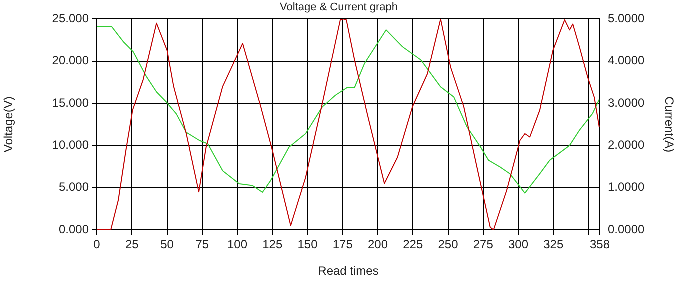 The image size is (678, 283). What do you see at coordinates (272, 245) in the screenshot?
I see `x-tick-label: 125` at bounding box center [272, 245].